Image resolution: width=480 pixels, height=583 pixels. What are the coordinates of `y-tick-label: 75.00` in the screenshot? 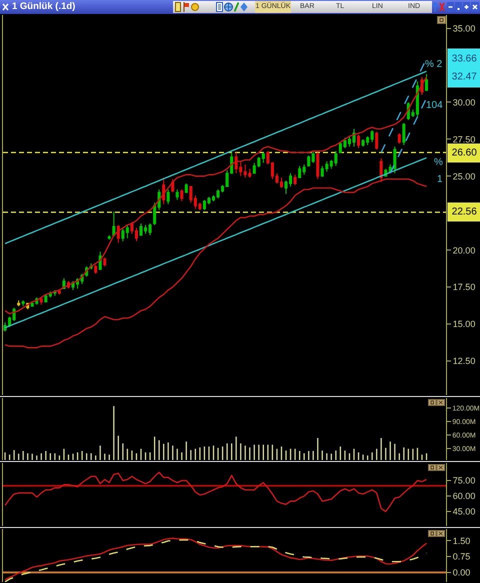 It's located at (464, 481).